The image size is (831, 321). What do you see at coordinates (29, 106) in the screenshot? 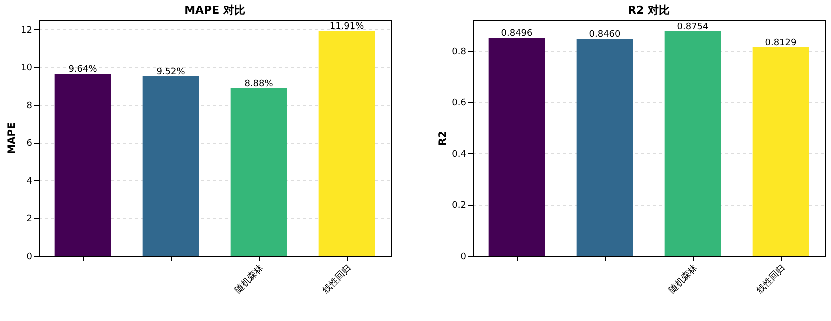
I see `y-tick-label: 8` at bounding box center [29, 106].